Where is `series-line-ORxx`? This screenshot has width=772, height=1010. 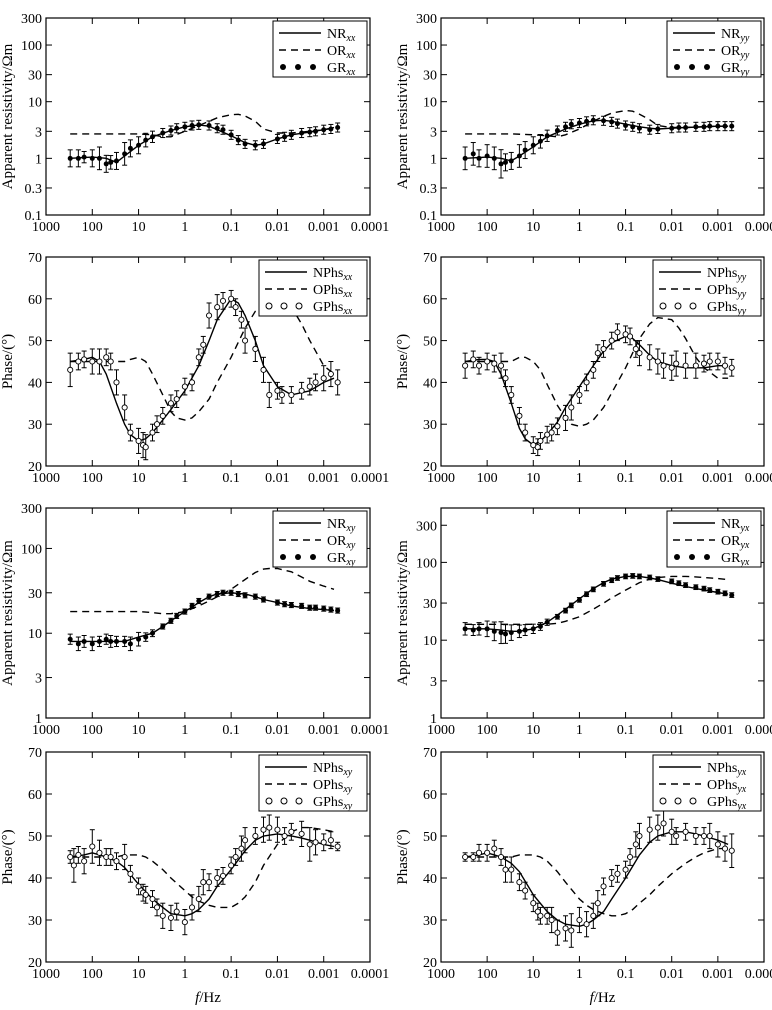 series-line-ORxx is located at coordinates (202, 125).